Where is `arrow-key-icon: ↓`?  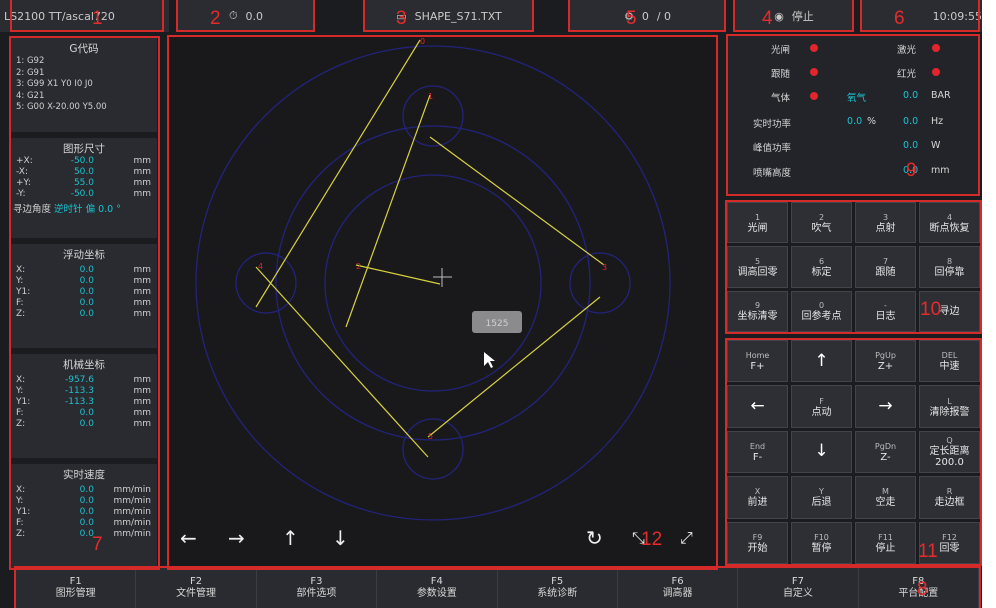
arrow-key-icon: ↓ is located at coordinates (821, 452).